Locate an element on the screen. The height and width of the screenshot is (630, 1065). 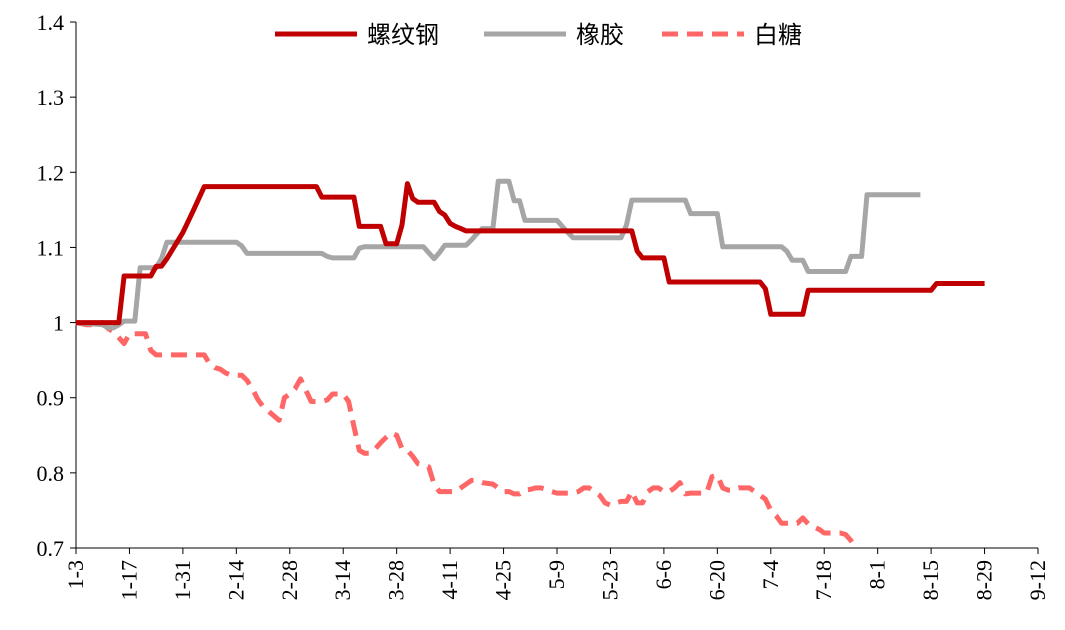
y-tick-label: 0.7 is located at coordinates (51, 548).